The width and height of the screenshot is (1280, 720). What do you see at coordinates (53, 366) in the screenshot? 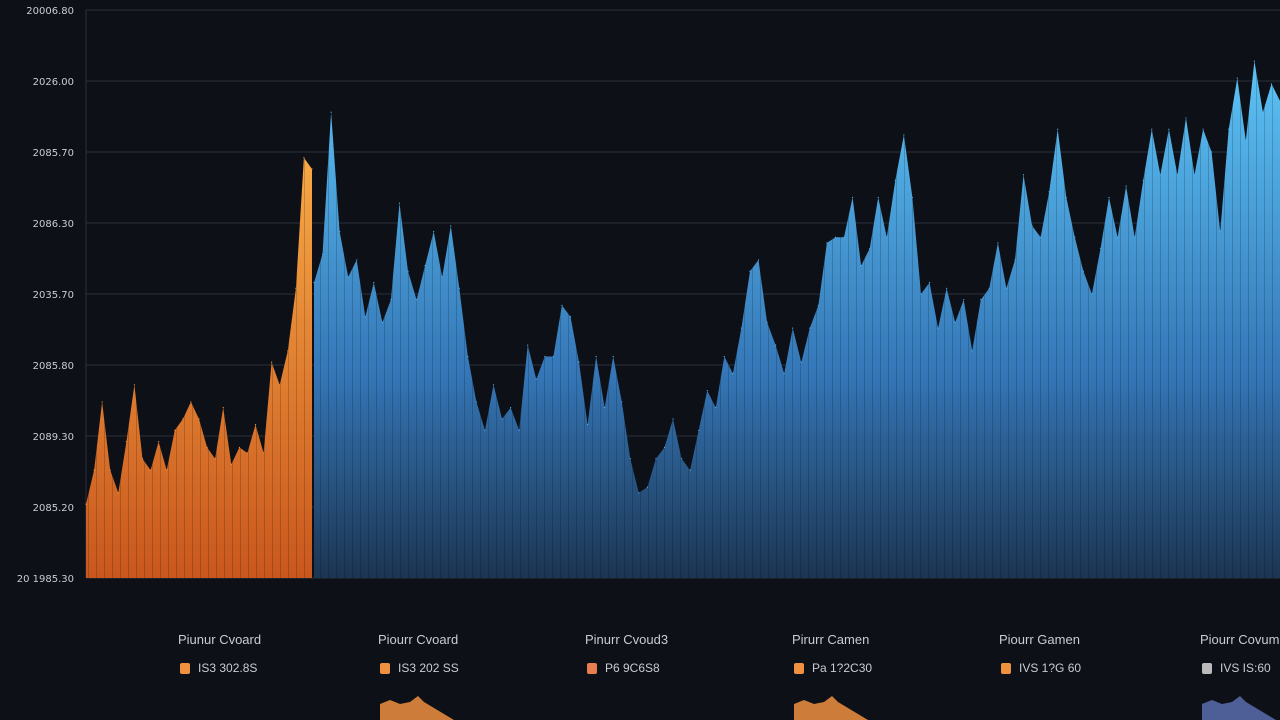
I see `y-tick-label: 2085.80` at bounding box center [53, 366].